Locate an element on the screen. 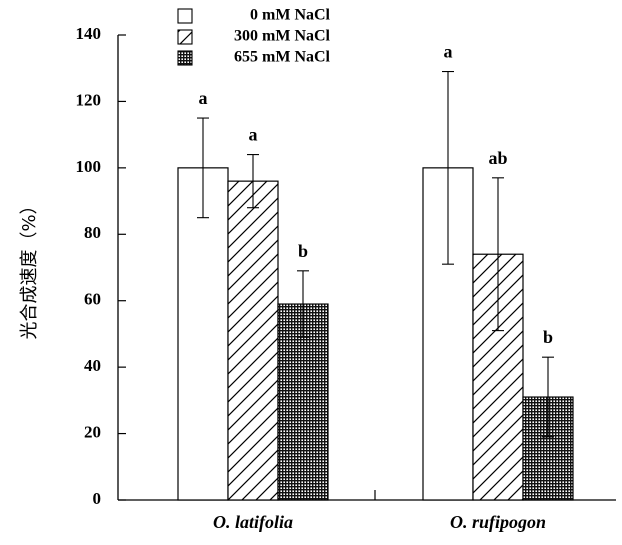 This screenshot has width=622, height=545. y-tick-label-100: 100 is located at coordinates (89, 166).